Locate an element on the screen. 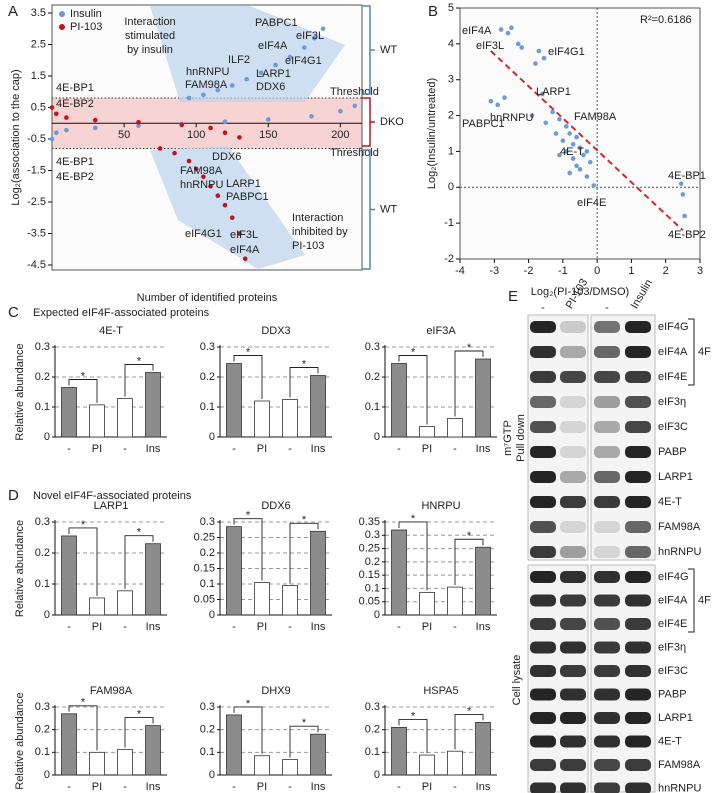  section-label: m⁷GTP is located at coordinates (508, 438).